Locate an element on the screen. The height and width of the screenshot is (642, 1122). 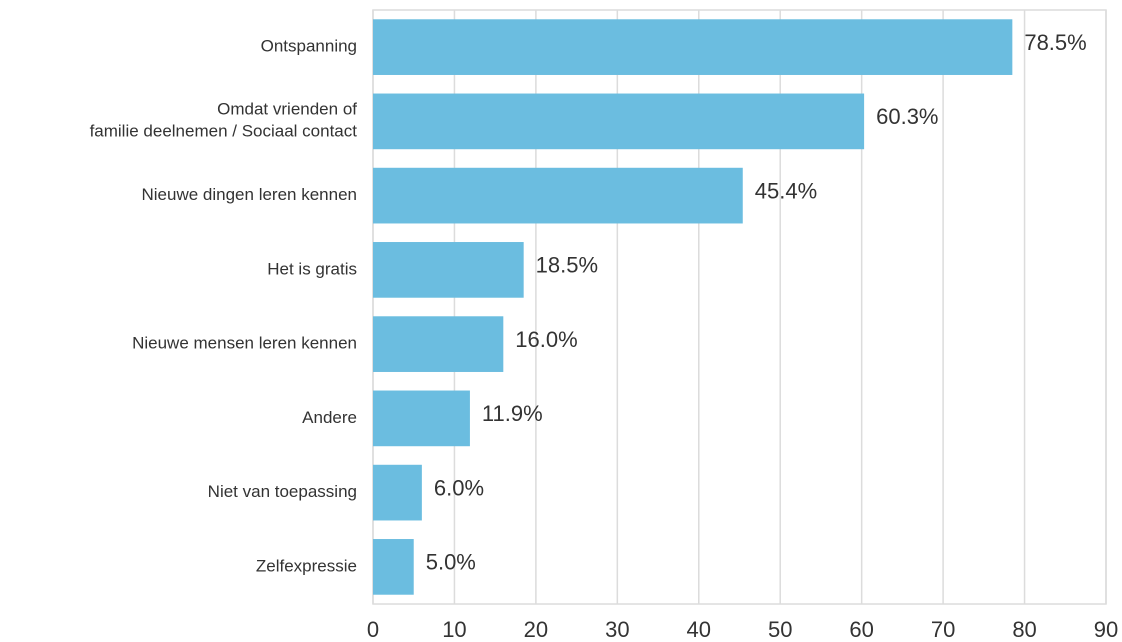
x-tick-label: 0 is located at coordinates (373, 629).